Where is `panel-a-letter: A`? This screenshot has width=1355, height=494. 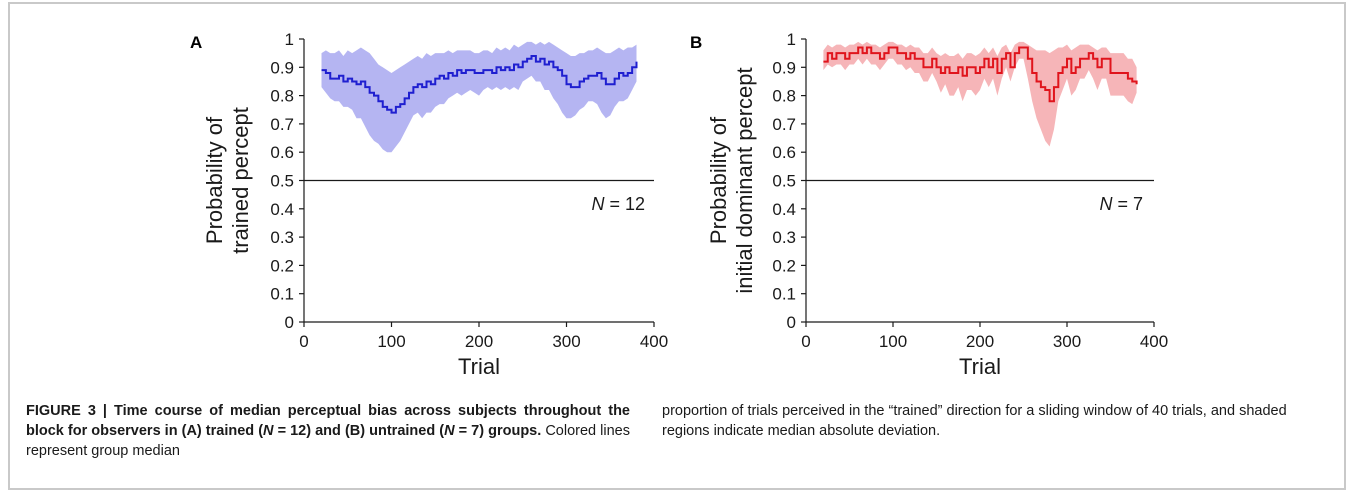
panel-a-letter: A is located at coordinates (196, 42).